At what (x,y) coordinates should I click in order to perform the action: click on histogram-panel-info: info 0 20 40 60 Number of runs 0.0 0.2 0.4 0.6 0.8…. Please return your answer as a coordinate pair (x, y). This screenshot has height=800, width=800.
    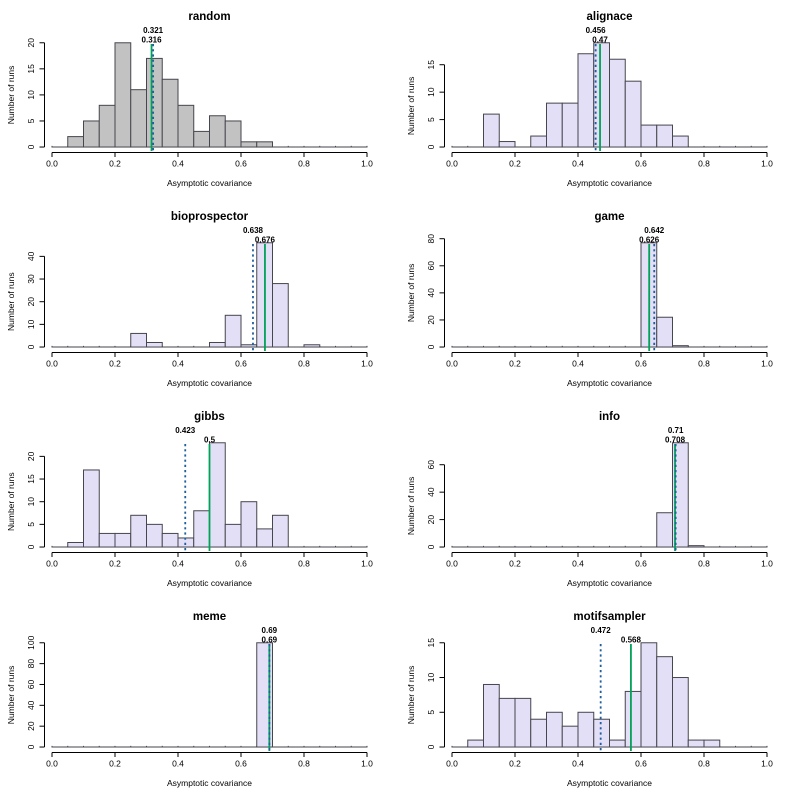
    Looking at the image, I should click on (600, 500).